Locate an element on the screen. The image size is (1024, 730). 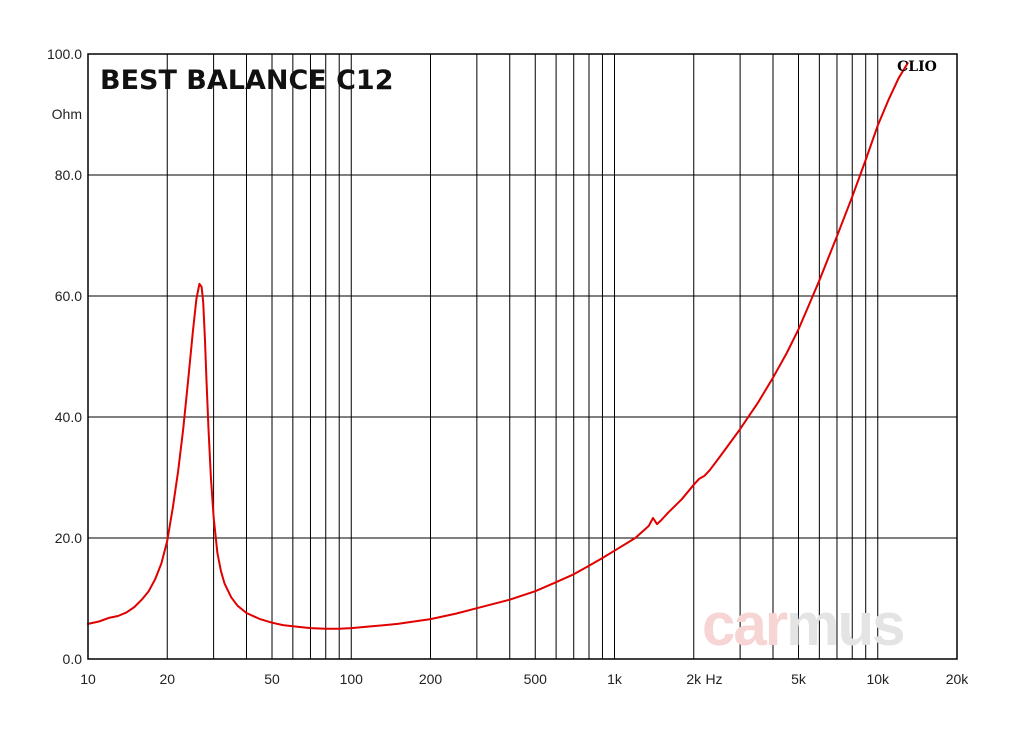
x-tick-label: 20k is located at coordinates (958, 679).